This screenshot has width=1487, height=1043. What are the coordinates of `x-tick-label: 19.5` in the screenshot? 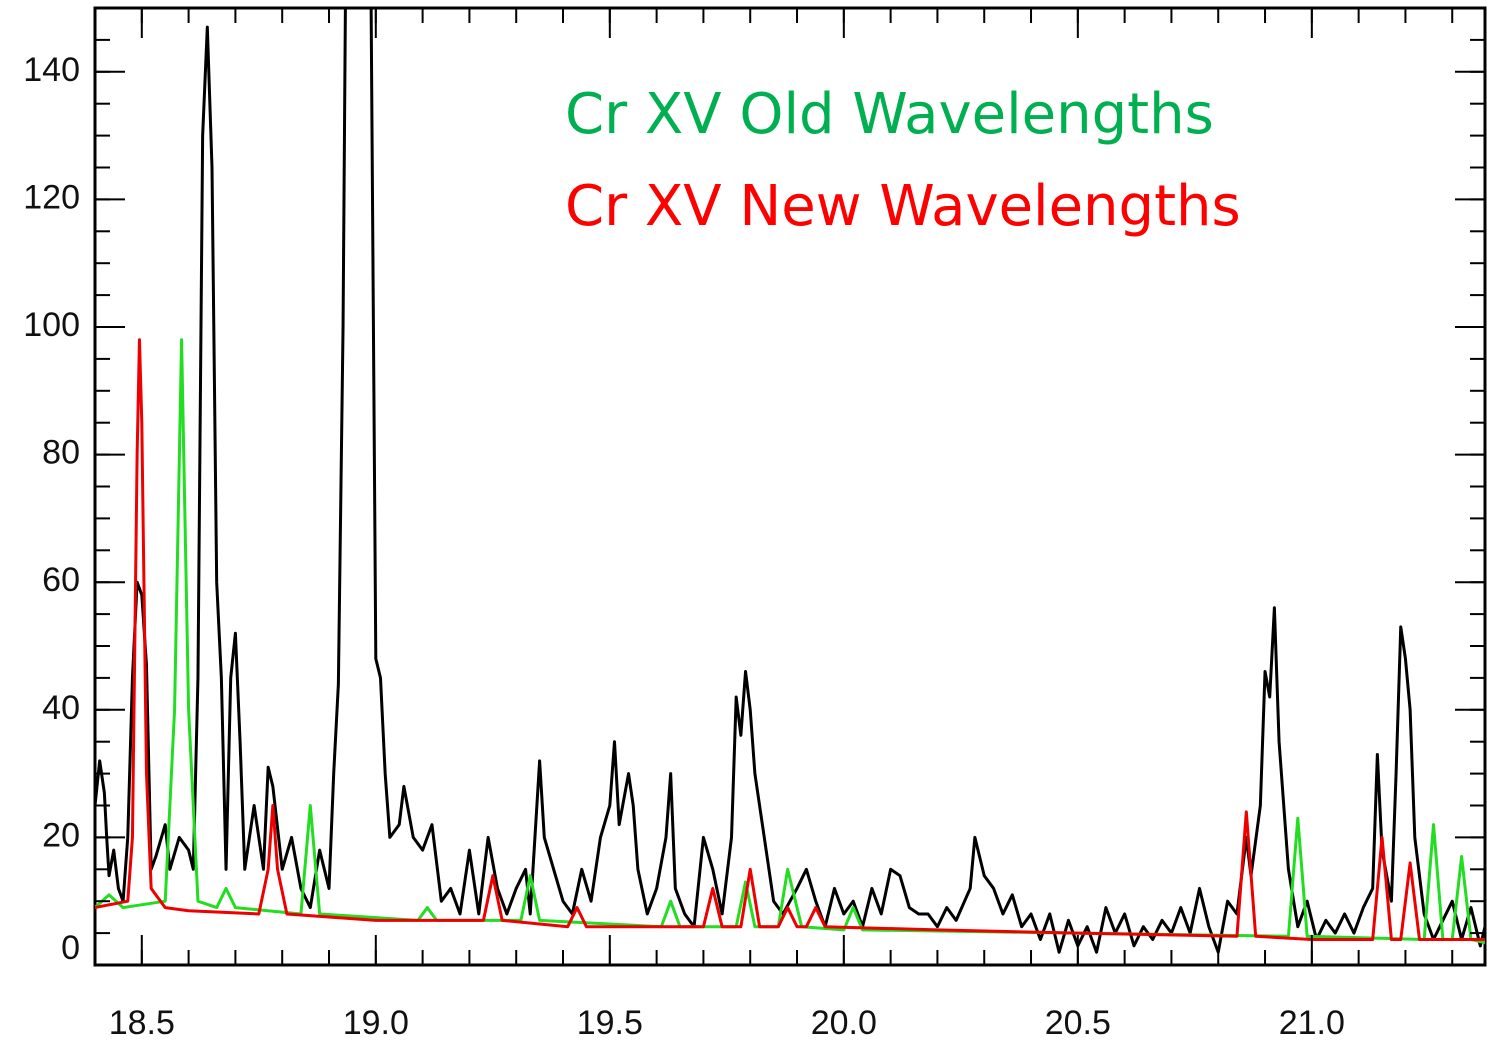 It's located at (610, 1023).